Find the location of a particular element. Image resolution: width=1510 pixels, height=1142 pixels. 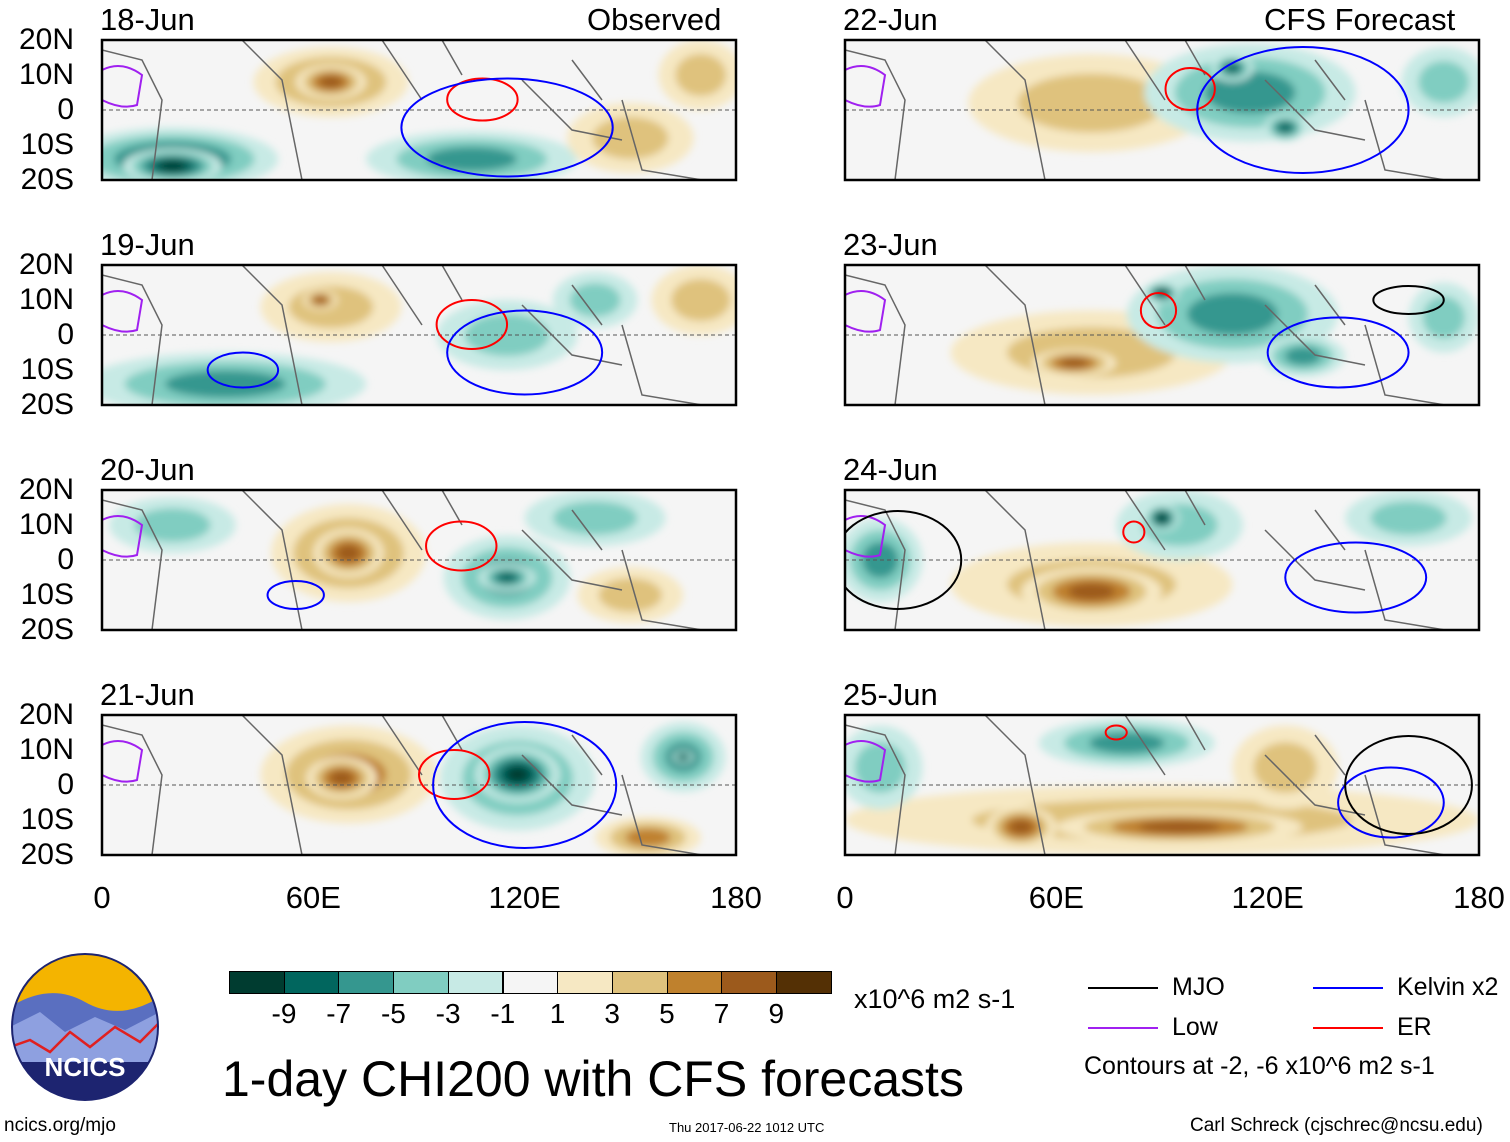

legend-label: Low is located at coordinates (1195, 1027).